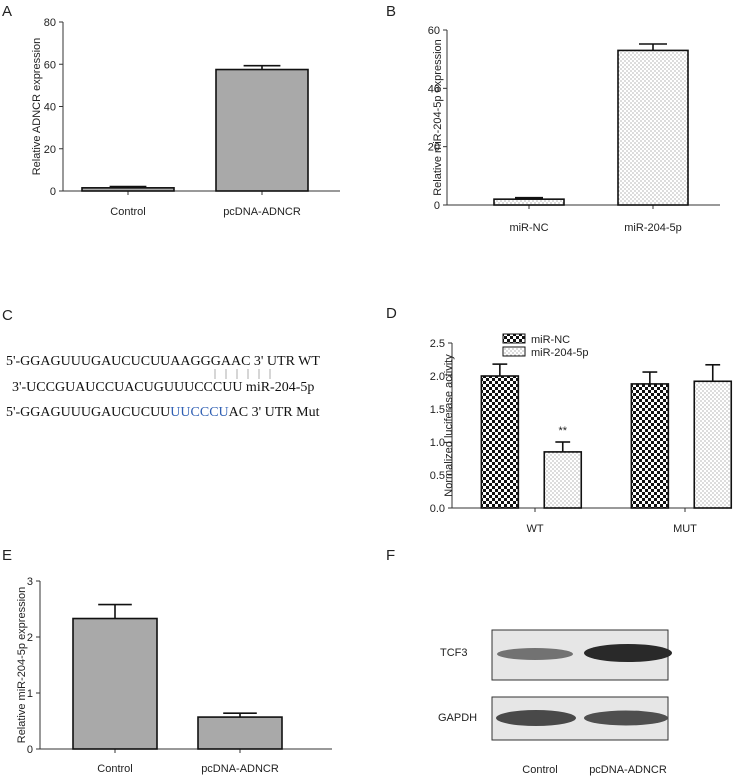  What do you see at coordinates (457, 718) in the screenshot?
I see `blot-label-gapdh: GAPDH` at bounding box center [457, 718].